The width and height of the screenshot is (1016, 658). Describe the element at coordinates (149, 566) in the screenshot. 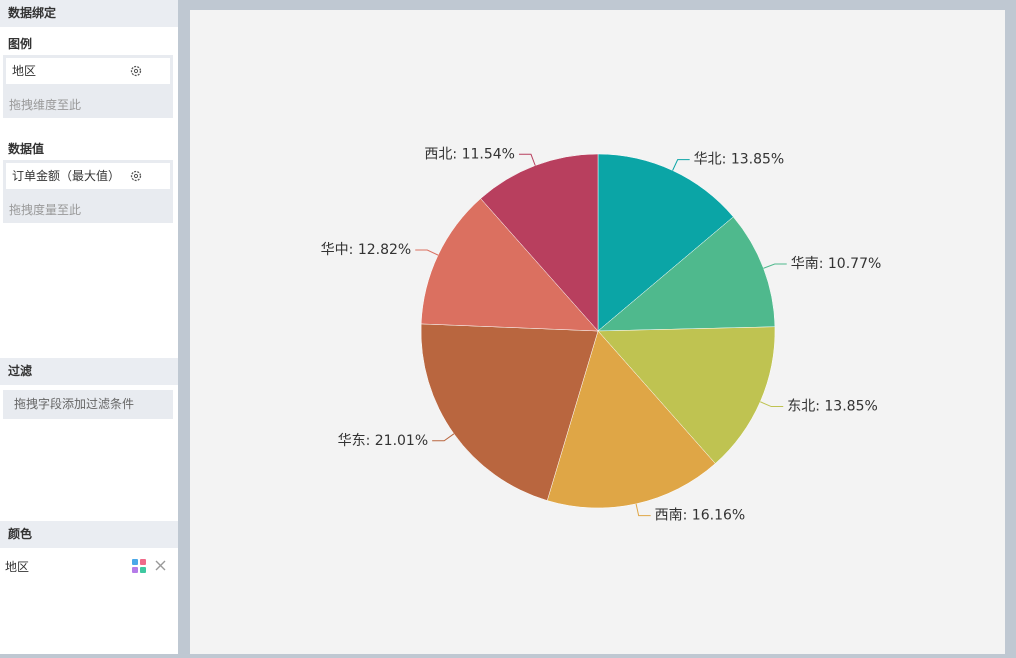

I see `color-controls` at that location.